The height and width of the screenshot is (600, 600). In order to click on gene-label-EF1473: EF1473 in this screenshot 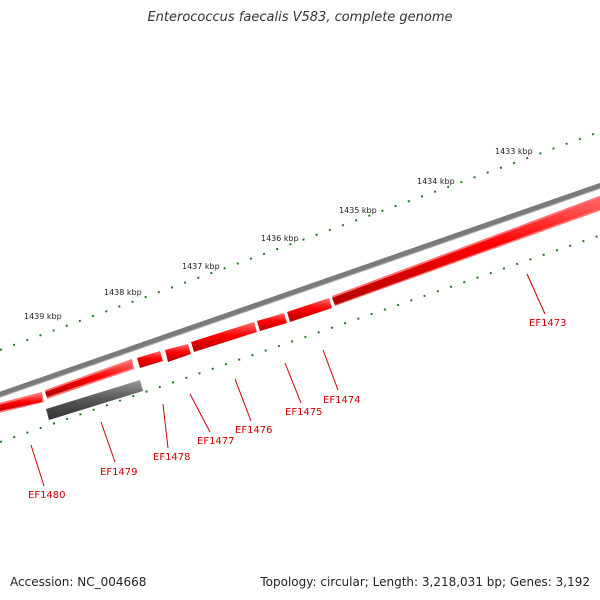, I will do `click(548, 323)`.